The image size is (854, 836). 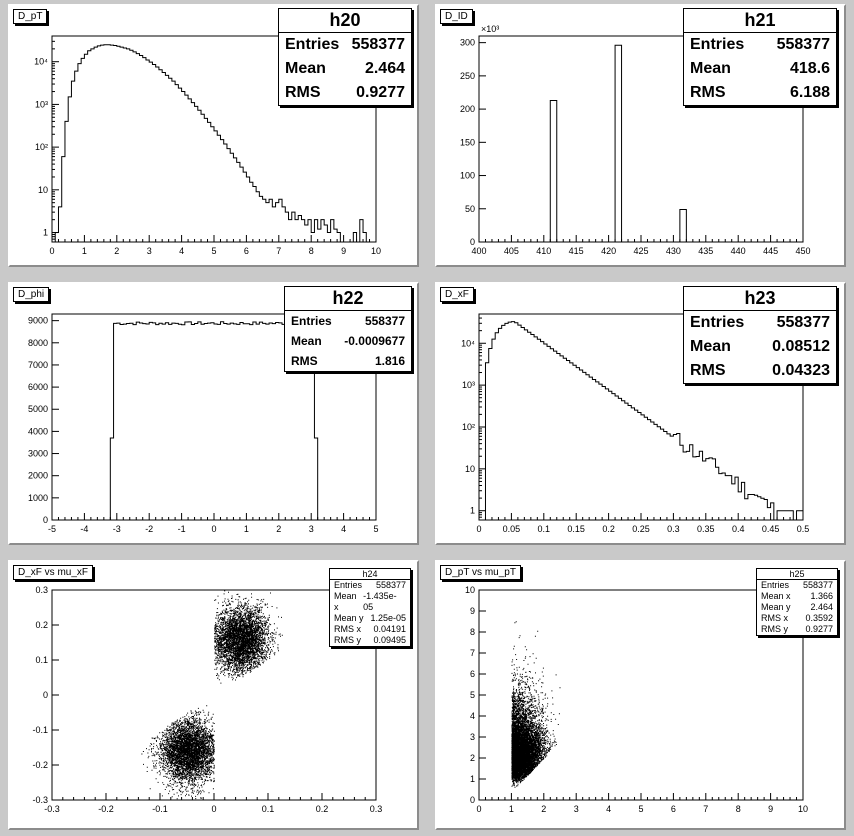 I want to click on x-tick-label: 440, so click(x=738, y=251).